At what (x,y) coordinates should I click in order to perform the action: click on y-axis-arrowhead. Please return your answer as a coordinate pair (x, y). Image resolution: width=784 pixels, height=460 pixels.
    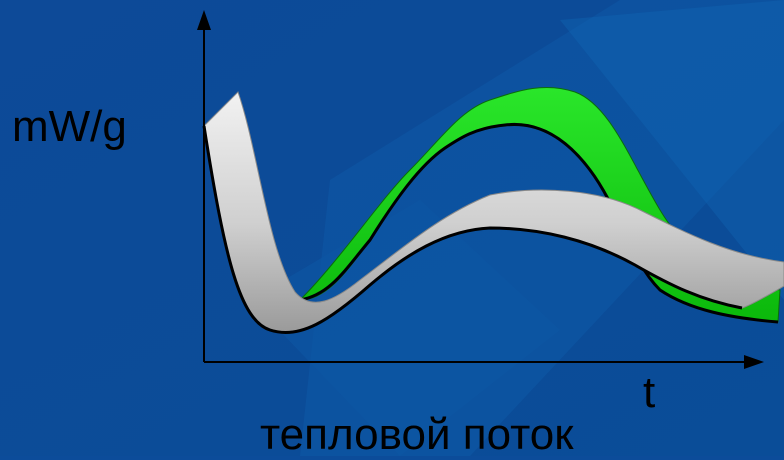
    Looking at the image, I should click on (204, 20).